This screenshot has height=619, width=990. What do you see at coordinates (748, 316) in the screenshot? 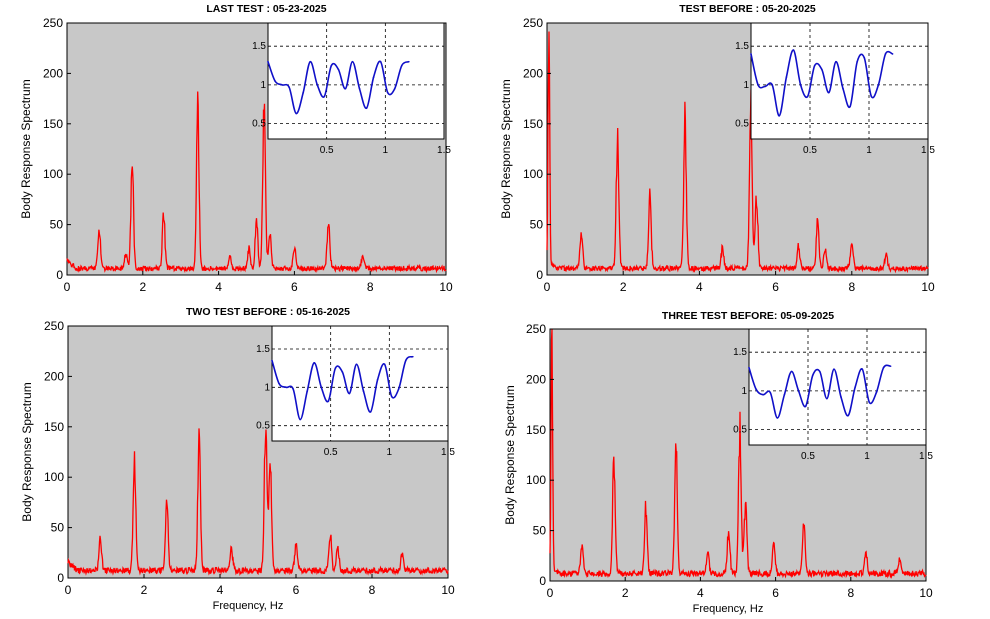
I see `chart-title: THREE TEST BEFORE: 05-09-2025` at bounding box center [748, 316].